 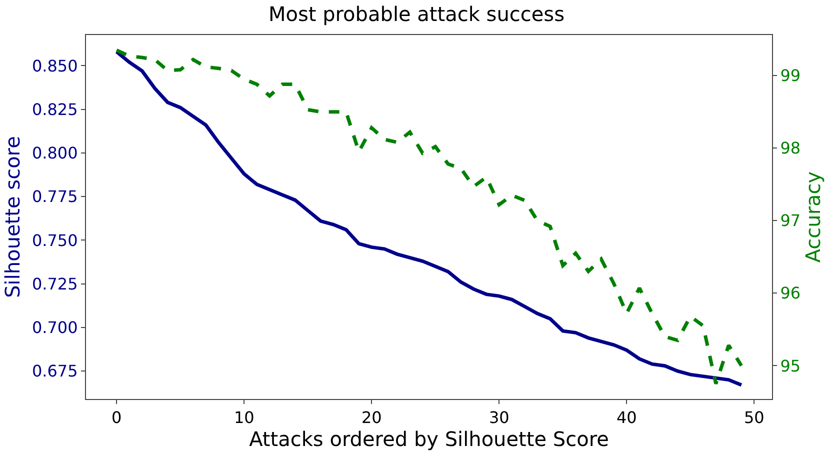 What do you see at coordinates (499, 418) in the screenshot?
I see `x-tick-label: 30` at bounding box center [499, 418].